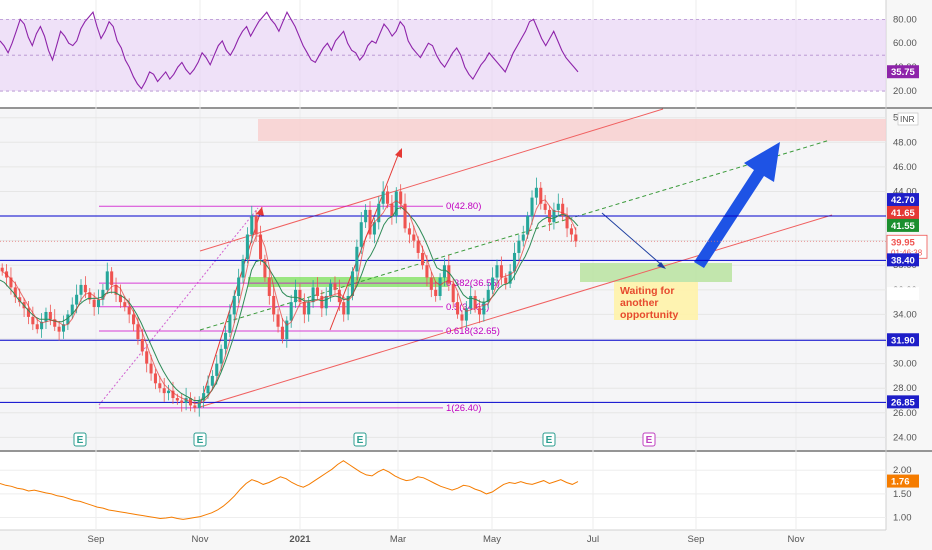  Describe the element at coordinates (903, 481) in the screenshot. I see `ratio-value-tag-bg` at that location.